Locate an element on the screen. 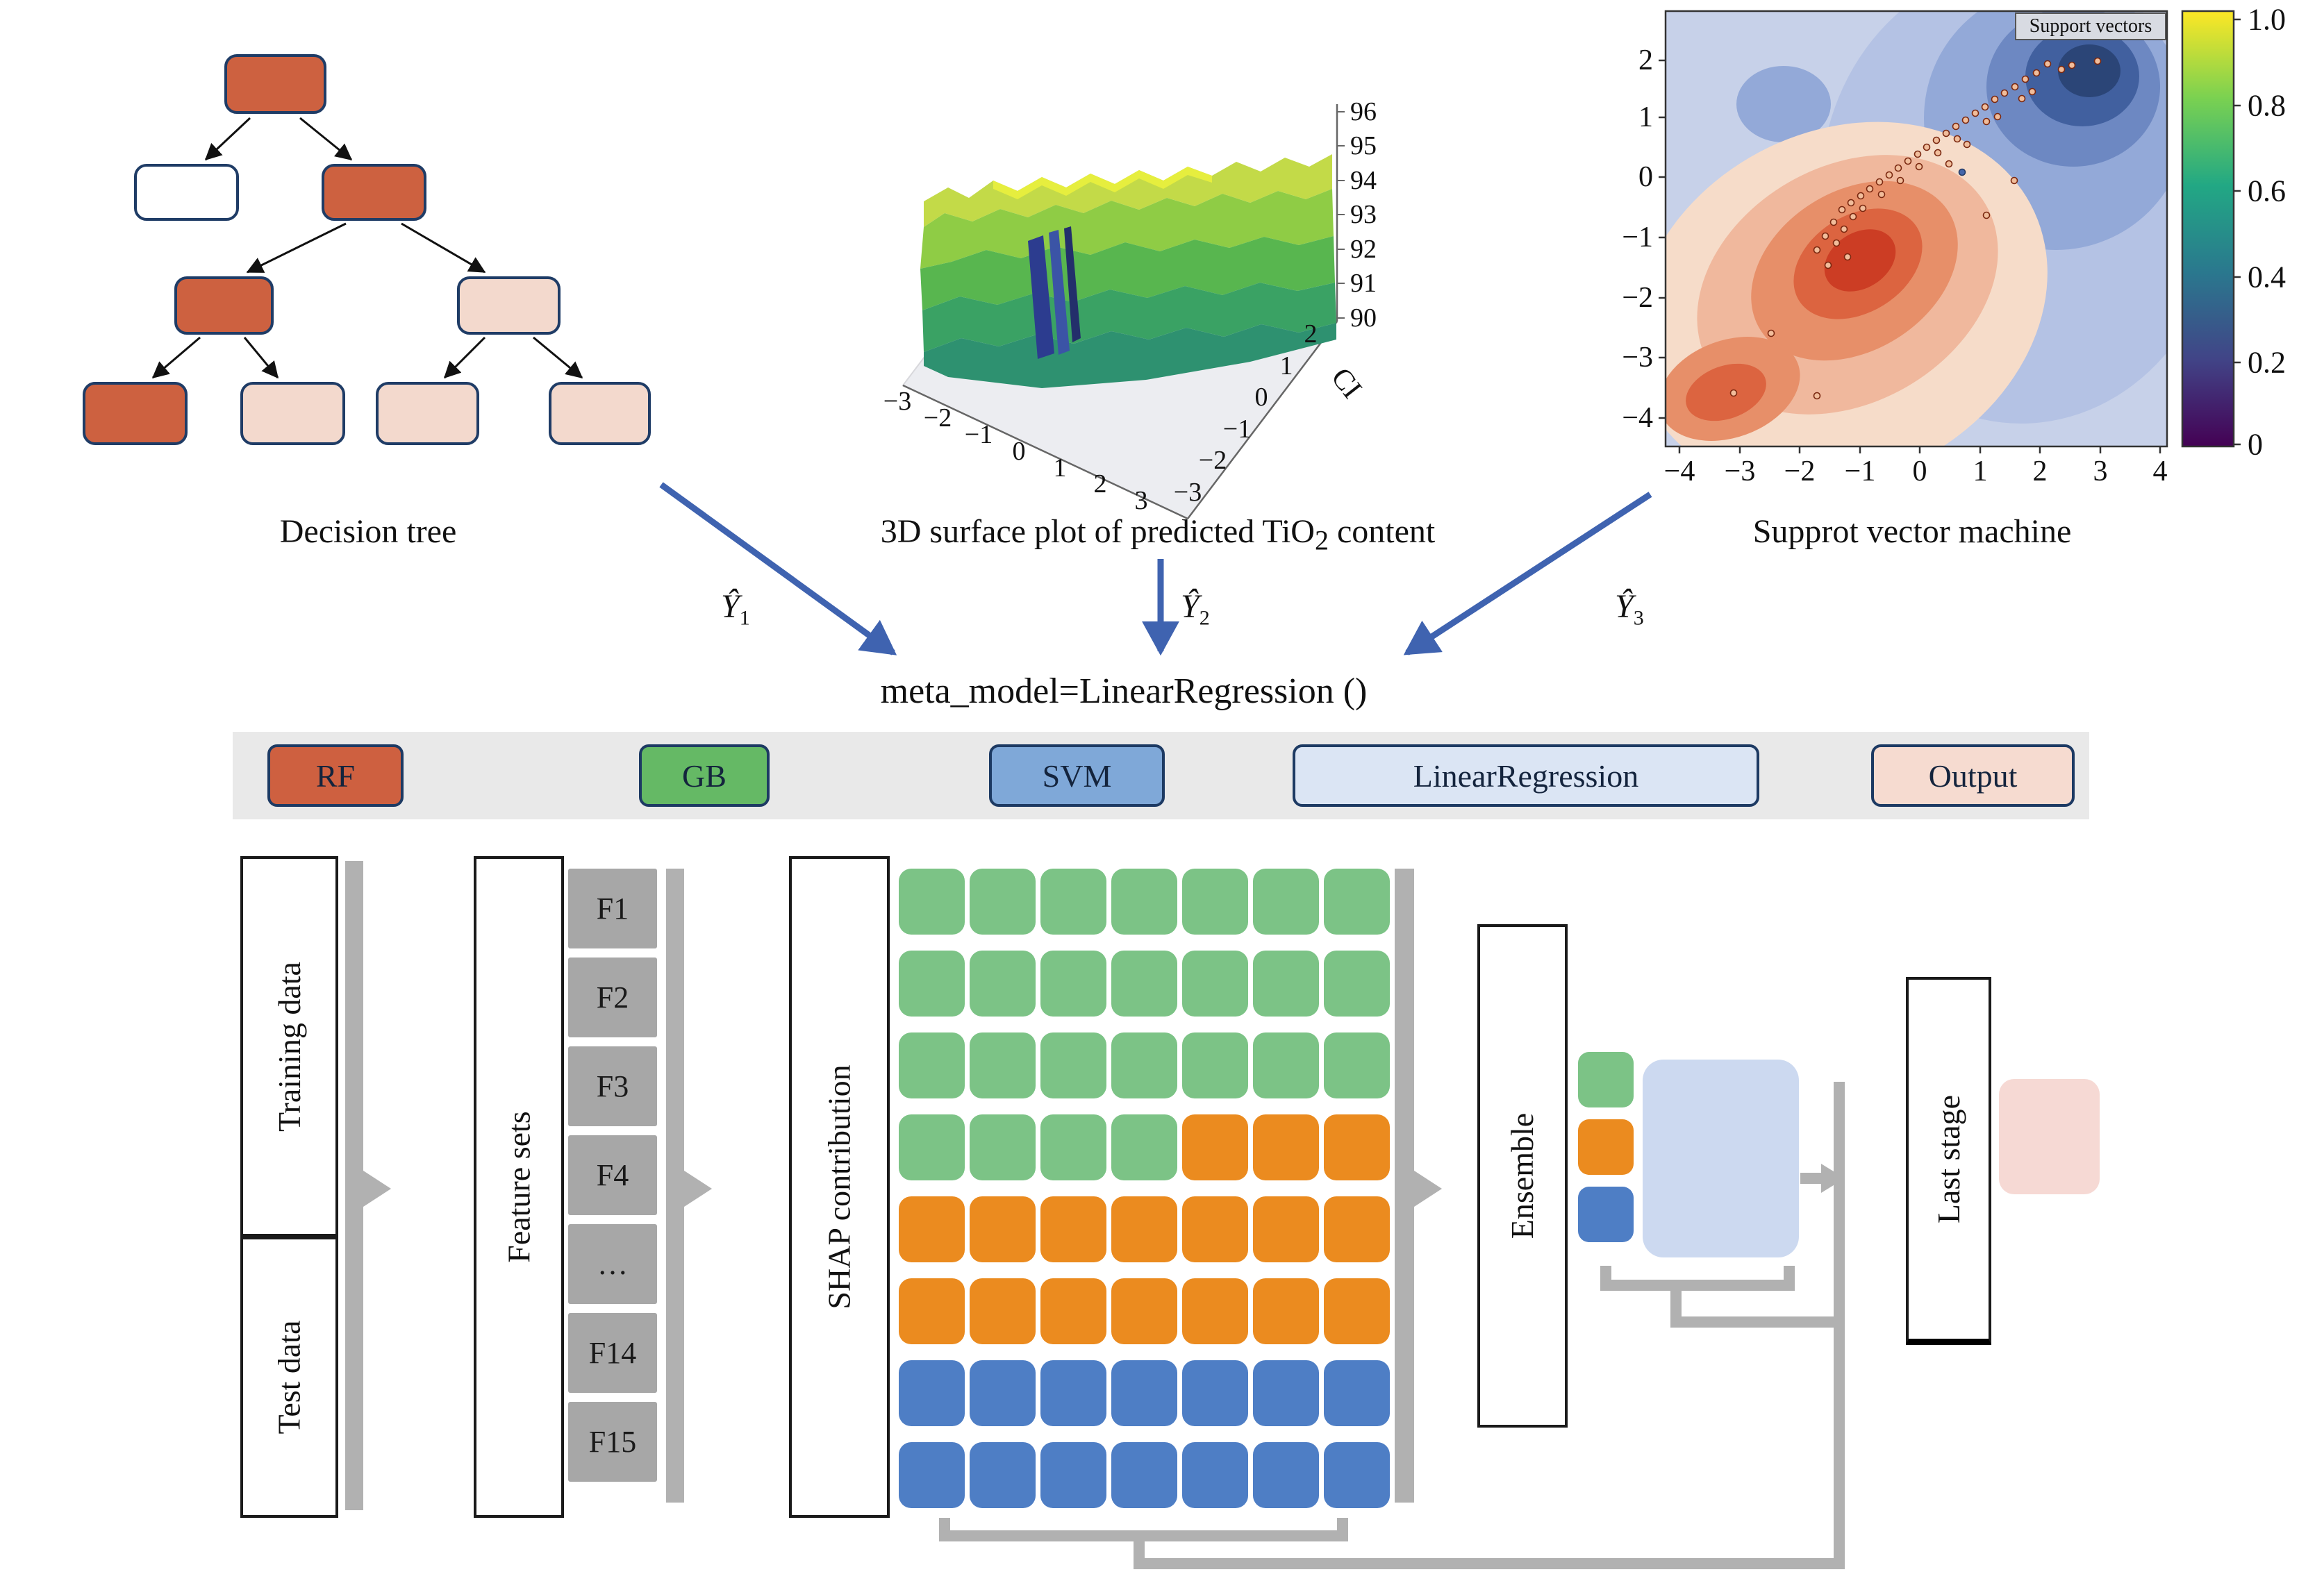 The width and height of the screenshot is (2324, 1572). svg-text: 1.0 is located at coordinates (2267, 22).